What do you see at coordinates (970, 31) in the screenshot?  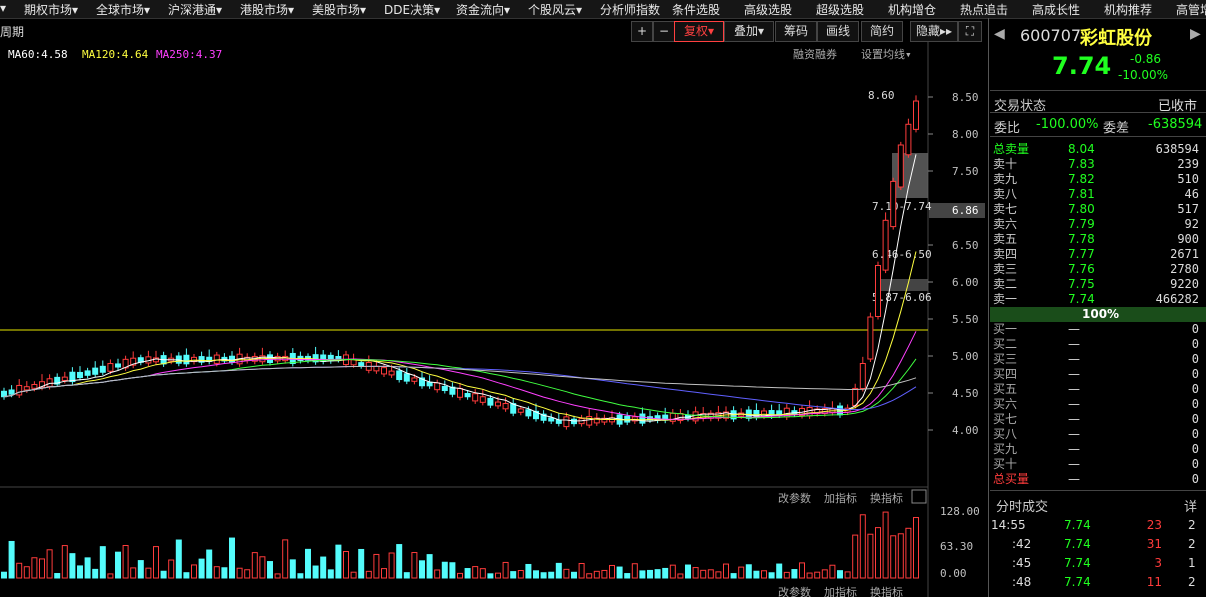 I see `toolbar-button: ⛶` at bounding box center [970, 31].